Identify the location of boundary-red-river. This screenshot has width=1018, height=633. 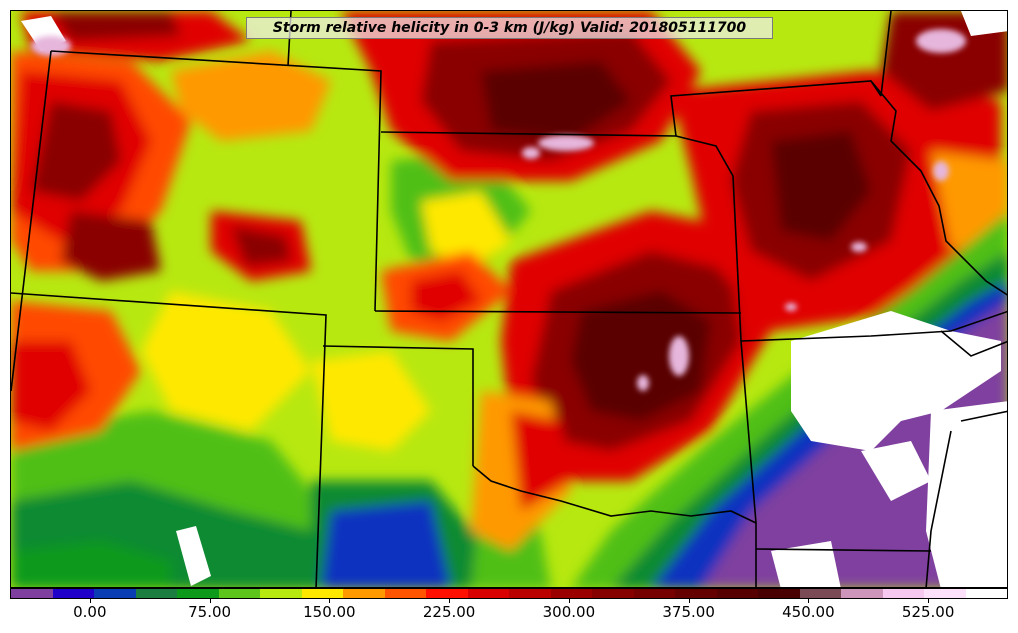
(614, 494).